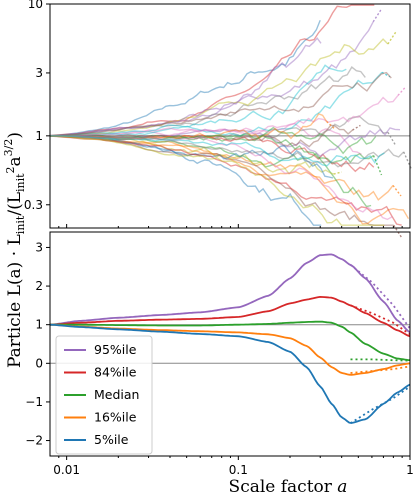 This screenshot has width=415, height=498. Describe the element at coordinates (230, 341) in the screenshot. I see `series-line-Median` at that location.